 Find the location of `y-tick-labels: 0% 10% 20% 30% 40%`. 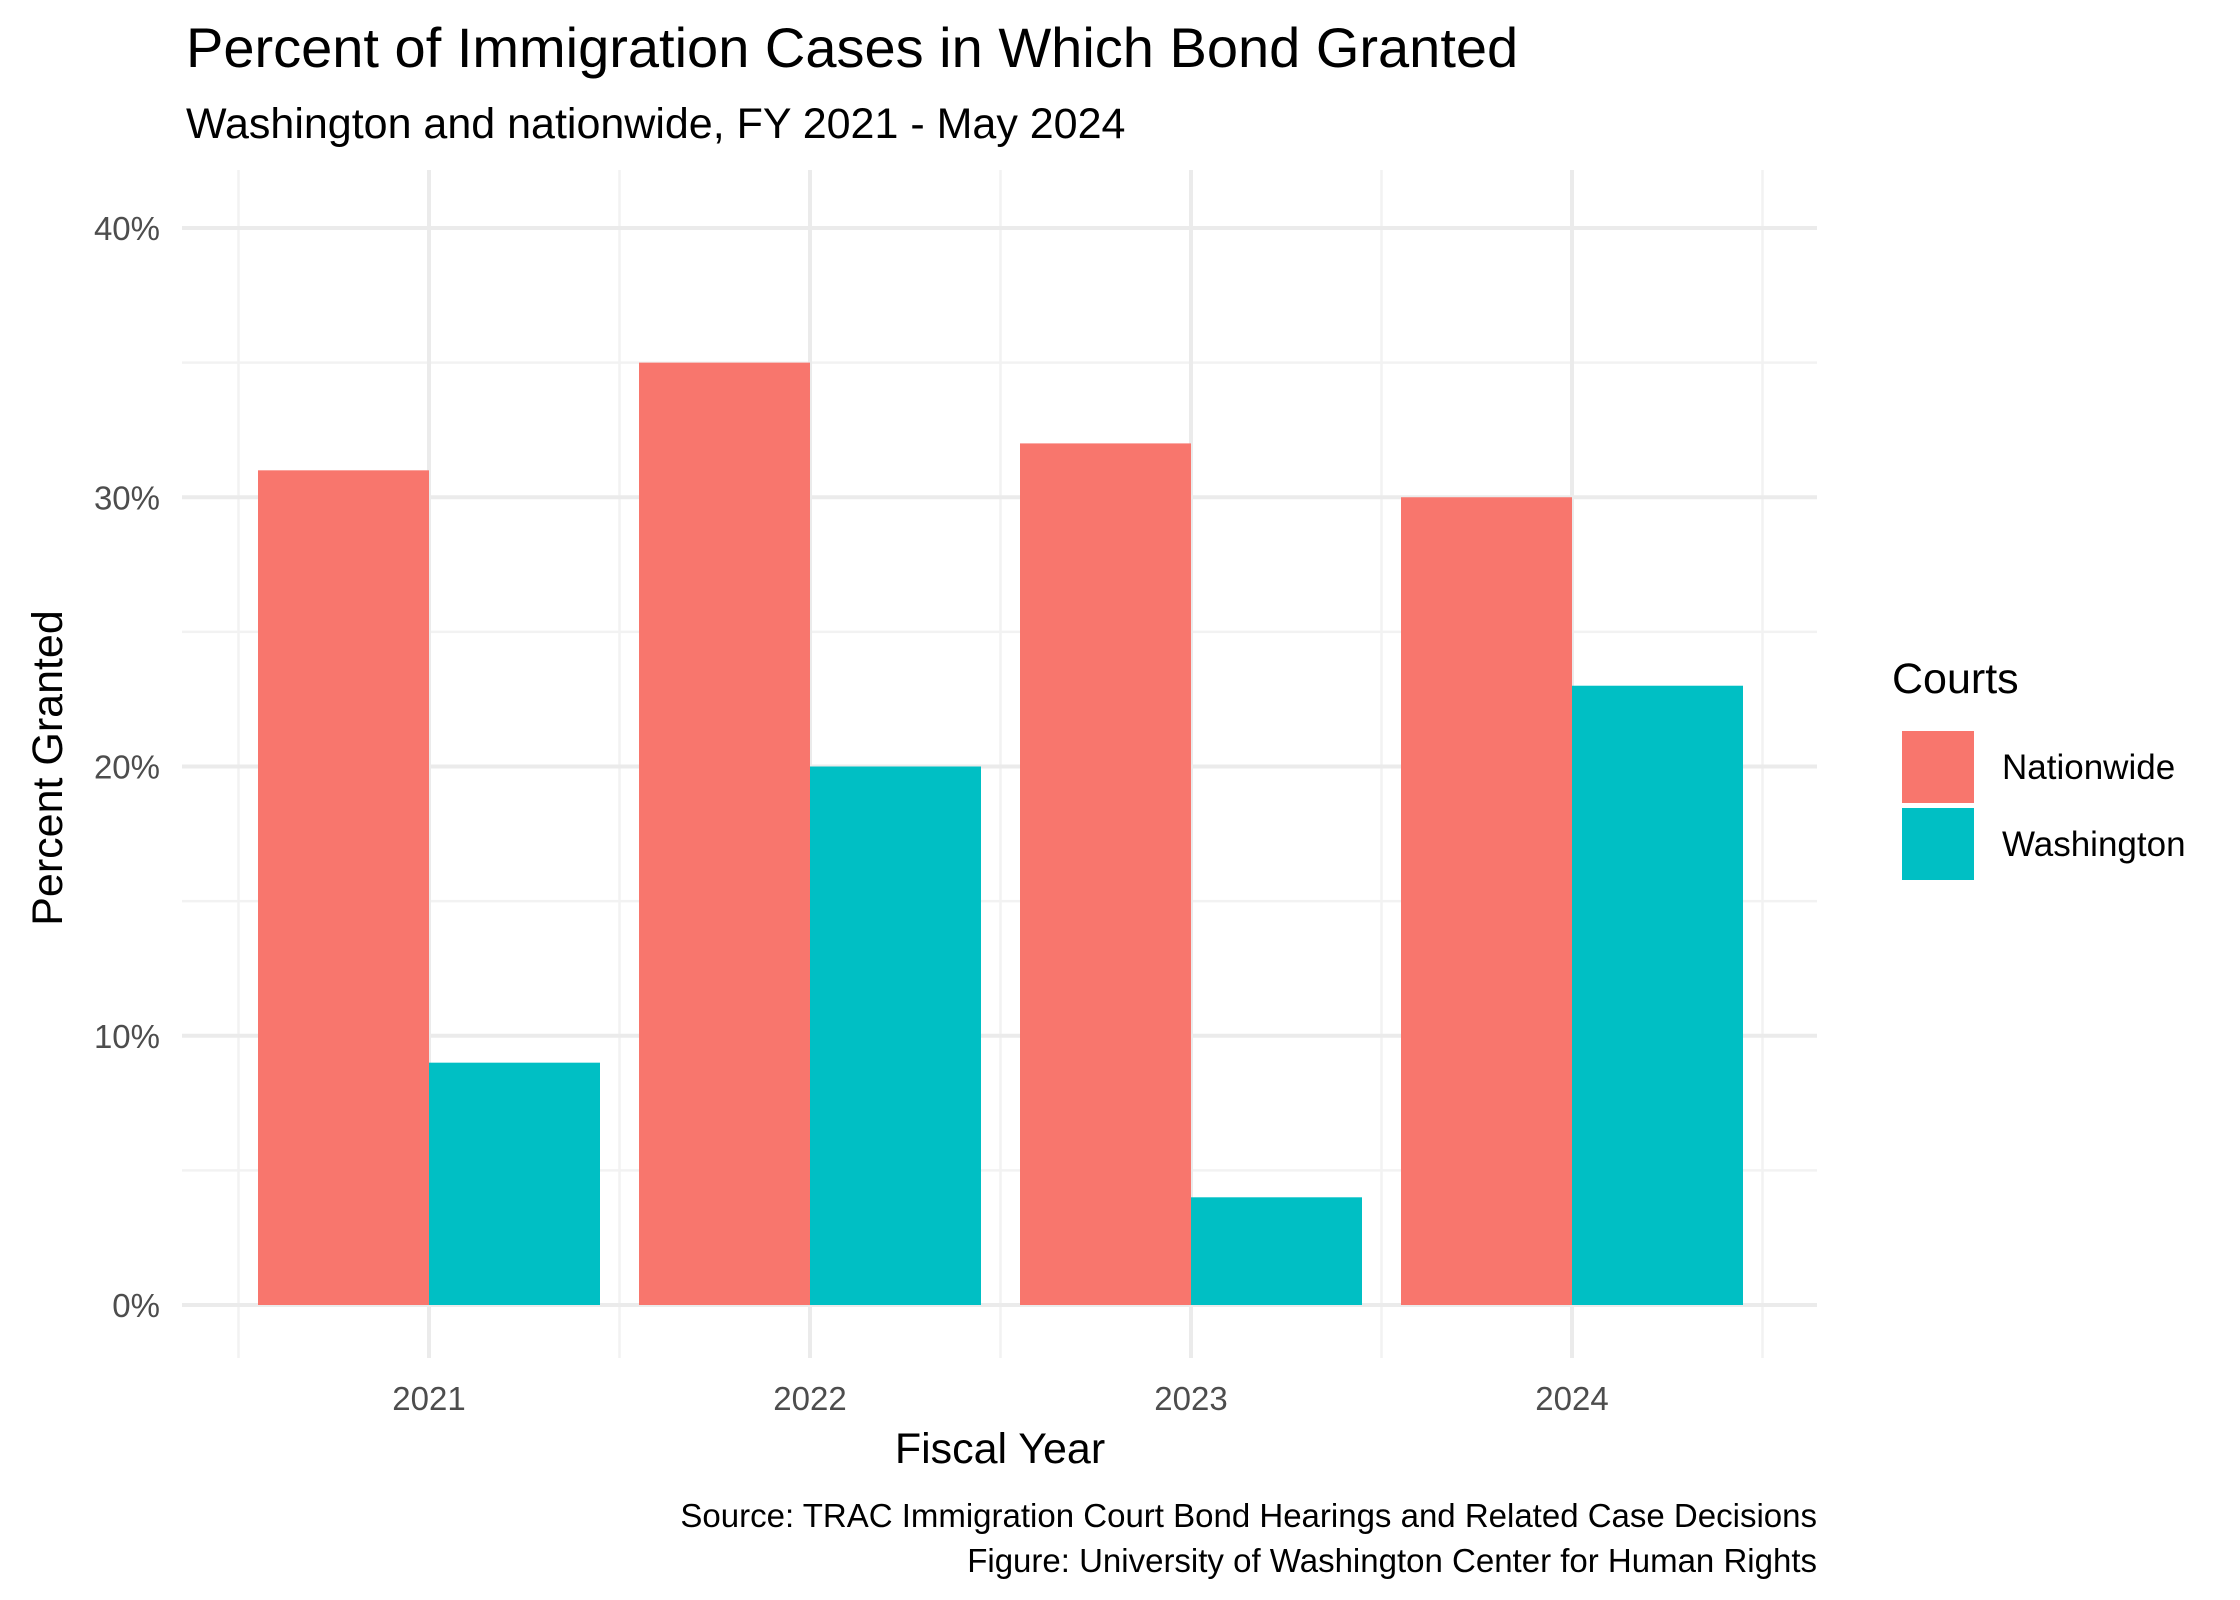

y-tick-labels: 0% 10% 20% 30% 40% is located at coordinates (127, 767).